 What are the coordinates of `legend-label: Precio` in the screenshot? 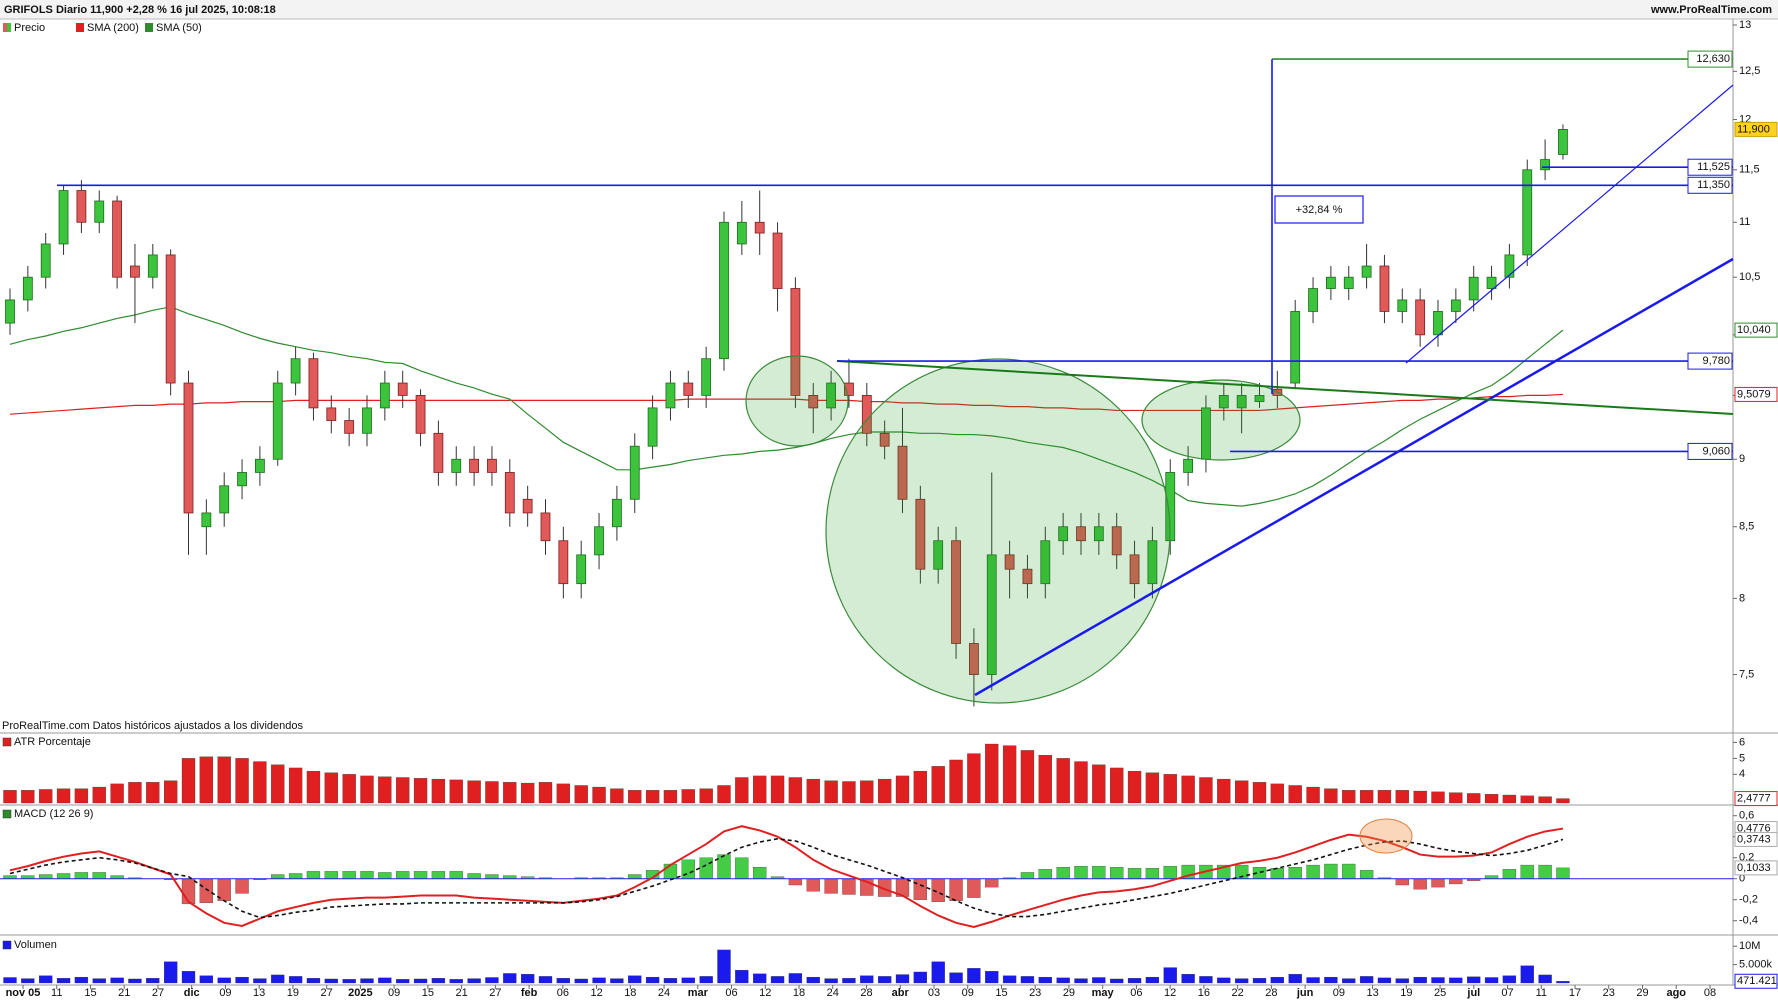 It's located at (29, 28).